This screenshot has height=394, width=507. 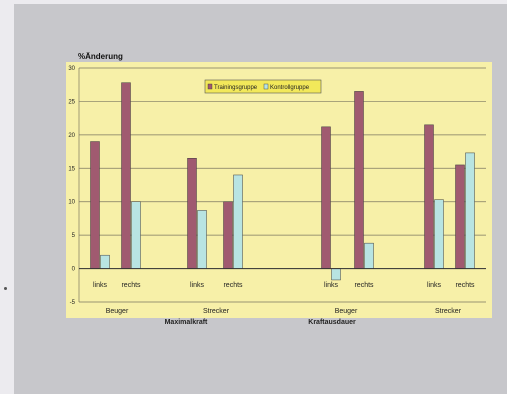 I want to click on y-tick-label: 30, so click(x=71, y=69).